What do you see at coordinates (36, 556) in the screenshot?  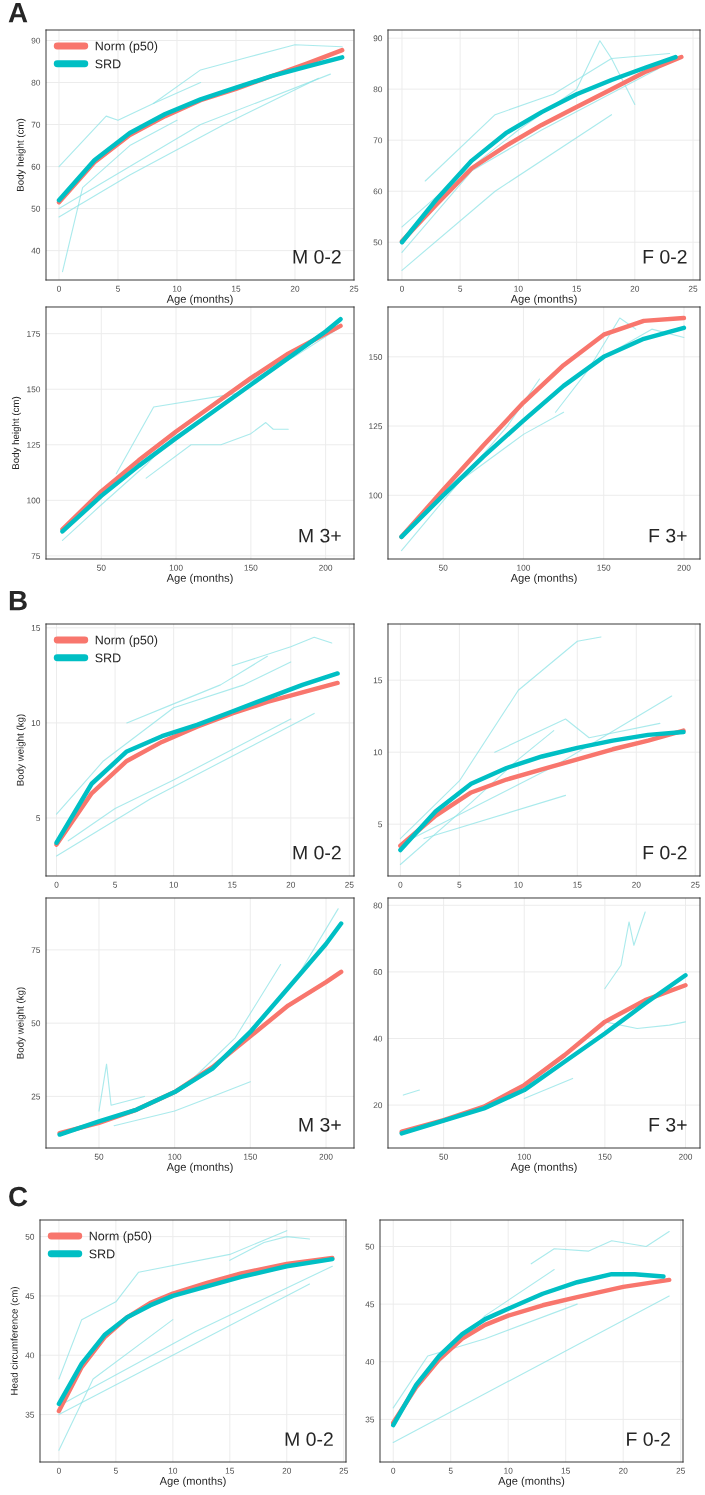 I see `y-tick-label: 75` at bounding box center [36, 556].